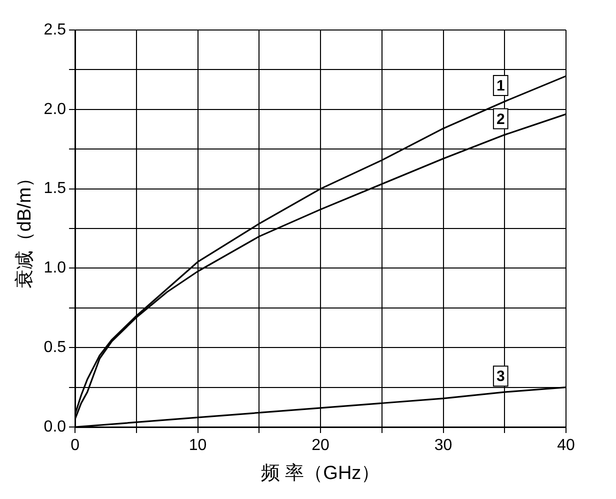 This screenshot has height=499, width=616. Describe the element at coordinates (55, 109) in the screenshot. I see `y-tick-label: 2.0` at that location.